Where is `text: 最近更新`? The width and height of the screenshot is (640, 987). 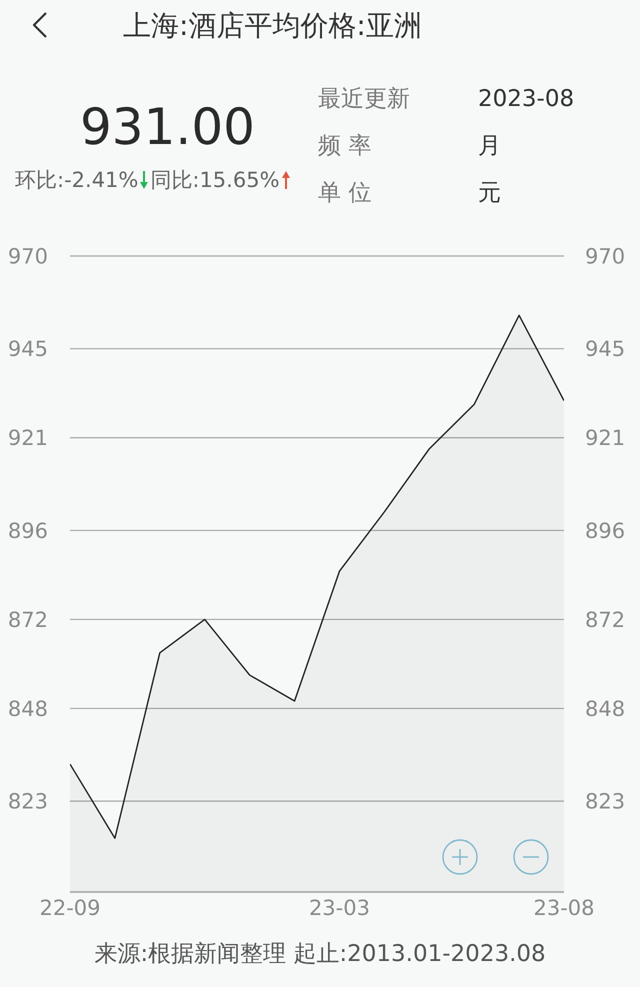
text: 最近更新 is located at coordinates (364, 99).